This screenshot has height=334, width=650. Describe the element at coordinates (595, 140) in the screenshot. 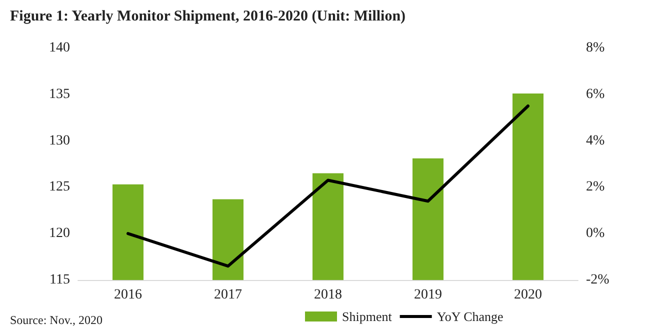

I see `y2-tick-label: 4%` at that location.